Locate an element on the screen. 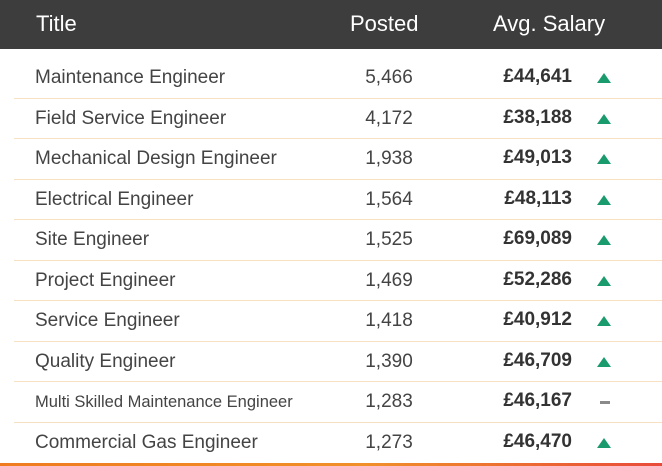 This screenshot has width=662, height=466. avg-salary: £40,912 is located at coordinates (537, 319).